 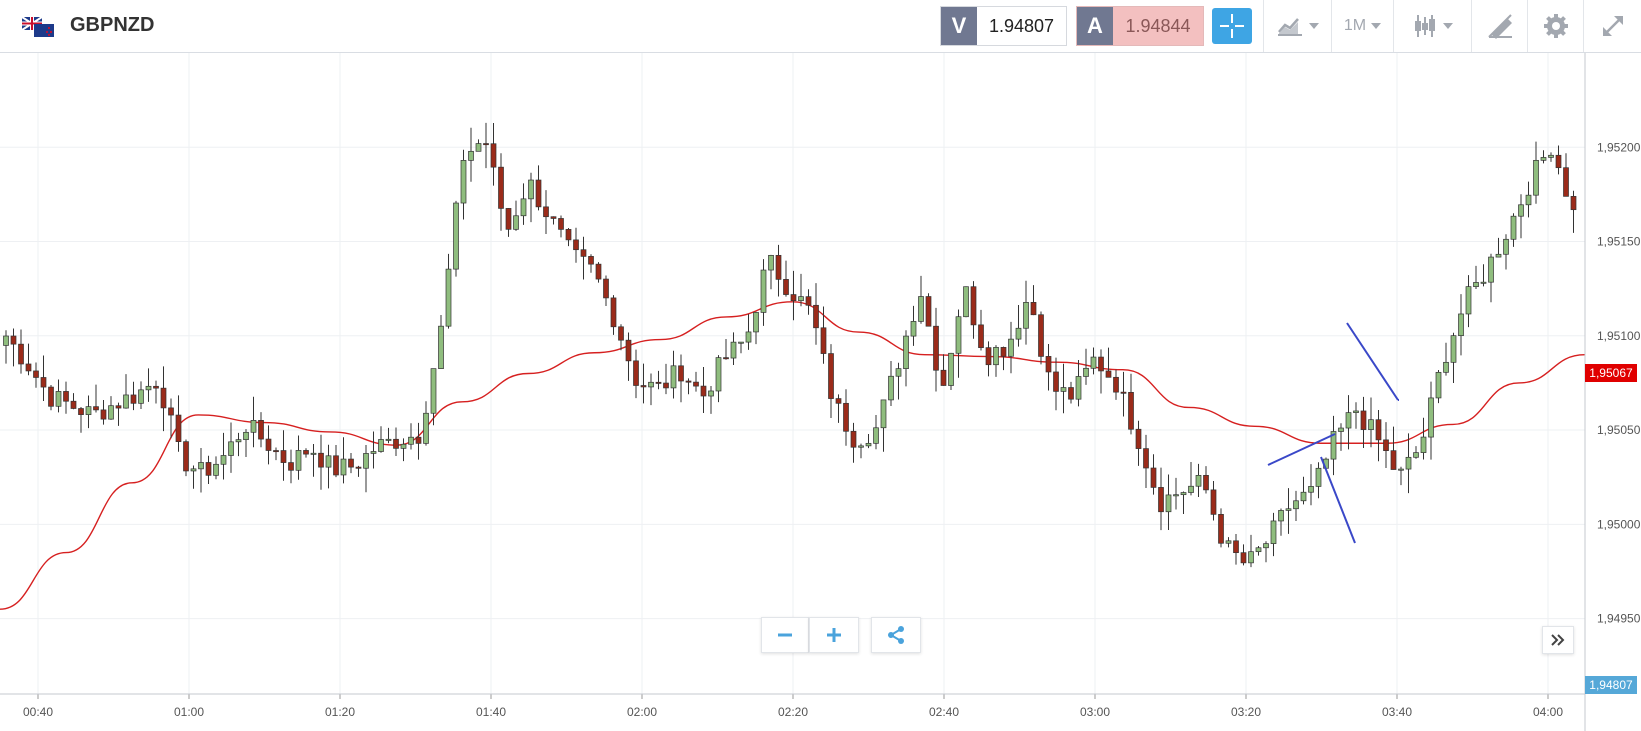 What do you see at coordinates (189, 712) in the screenshot?
I see `x-tick-label: 01:00` at bounding box center [189, 712].